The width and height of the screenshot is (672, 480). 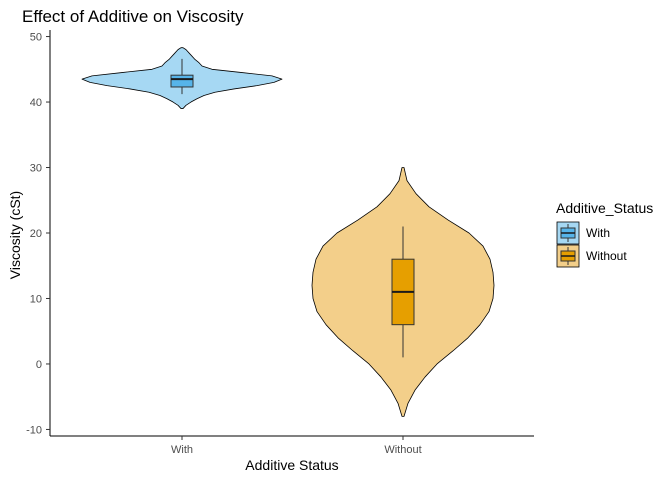 What do you see at coordinates (568, 233) in the screenshot?
I see `legend-key-with` at bounding box center [568, 233].